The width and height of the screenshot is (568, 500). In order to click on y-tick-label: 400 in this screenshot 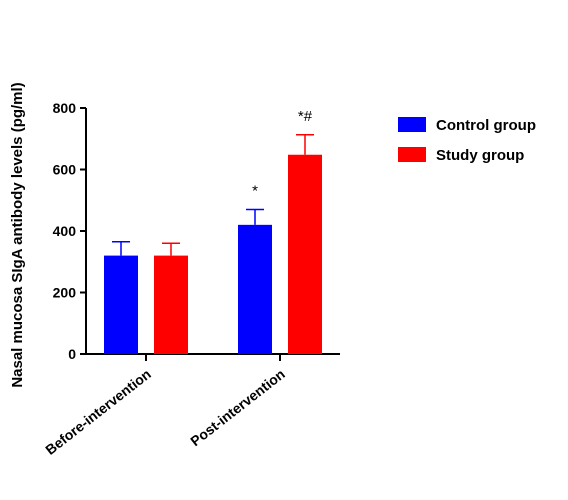, I will do `click(65, 231)`.